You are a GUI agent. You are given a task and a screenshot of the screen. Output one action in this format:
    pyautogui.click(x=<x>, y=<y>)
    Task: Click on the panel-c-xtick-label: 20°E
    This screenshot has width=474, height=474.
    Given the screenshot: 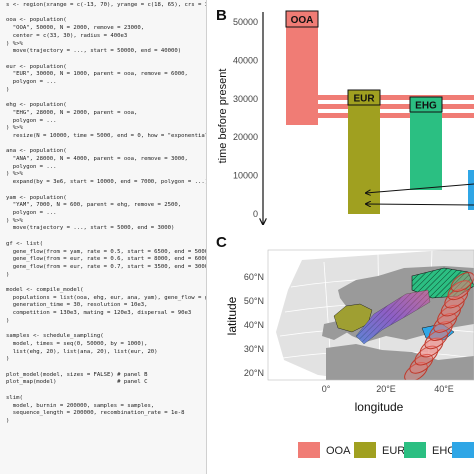 What is the action you would take?
    pyautogui.click(x=386, y=389)
    